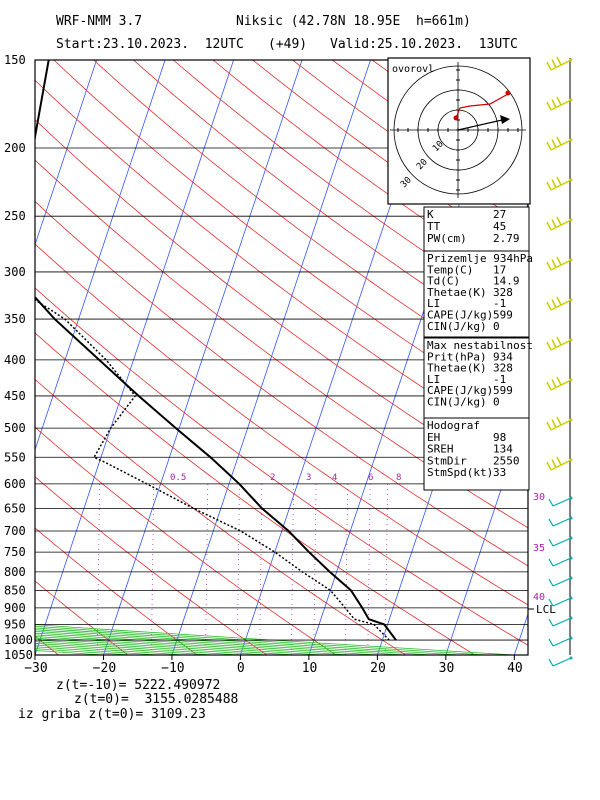  Describe the element at coordinates (15, 60) in the screenshot. I see `pressure-label: 150` at that location.